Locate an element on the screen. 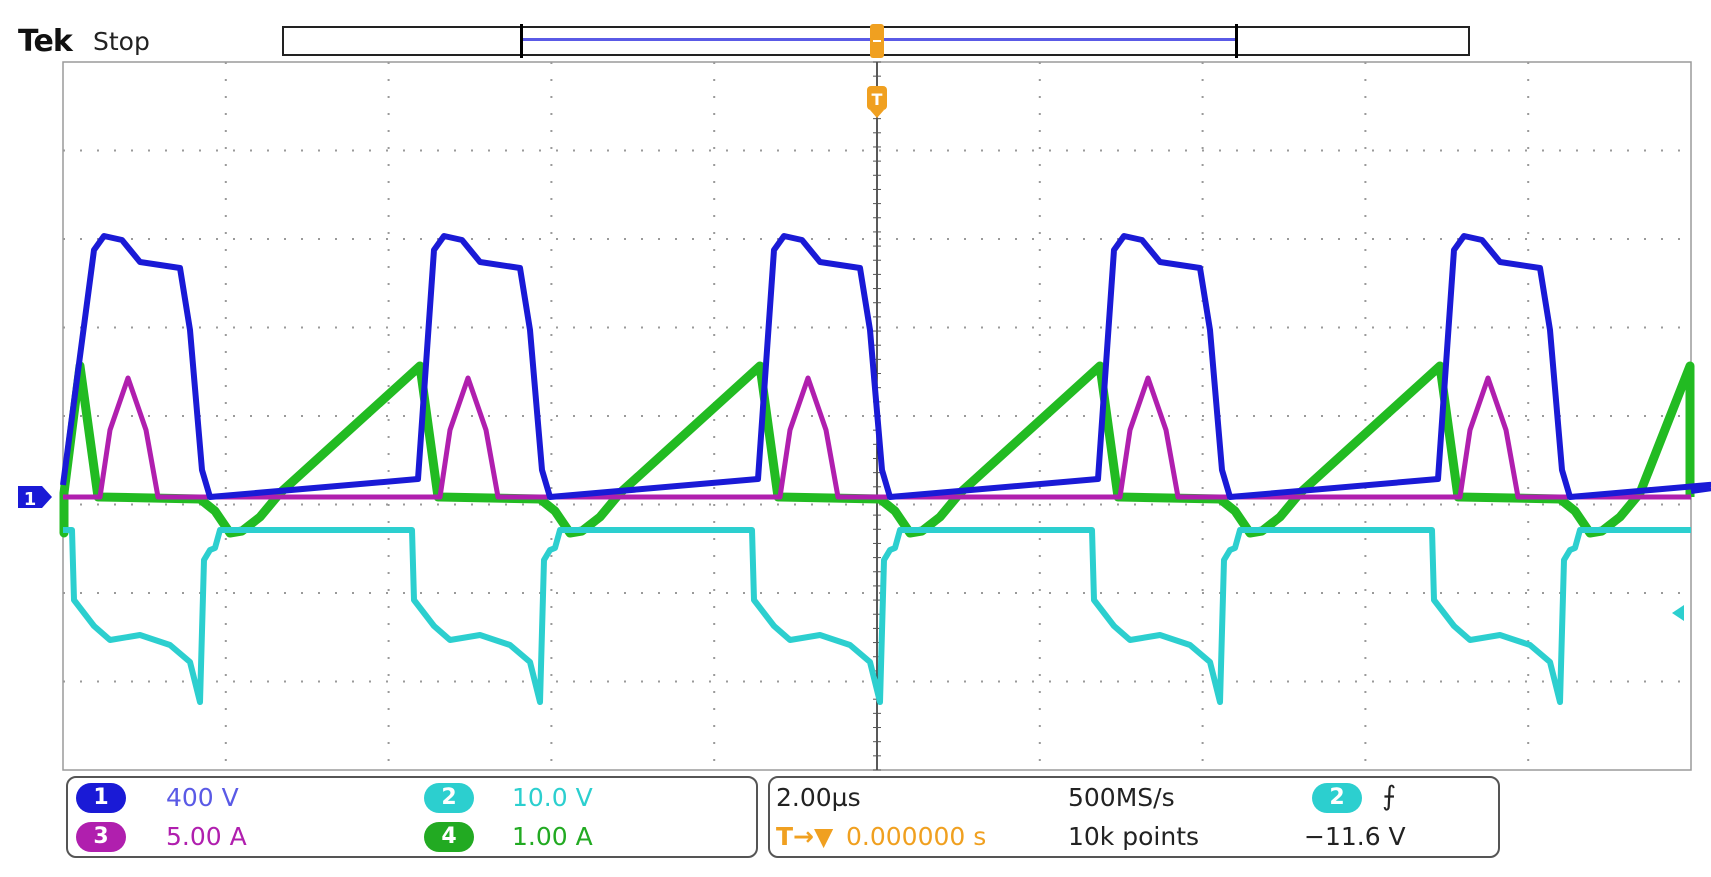 Image resolution: width=1711 pixels, height=877 pixels. arrow-left-icon is located at coordinates (1678, 613).